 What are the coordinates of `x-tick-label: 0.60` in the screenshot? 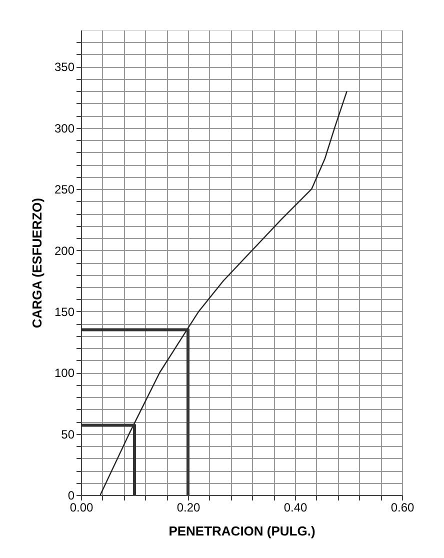 It's located at (402, 507).